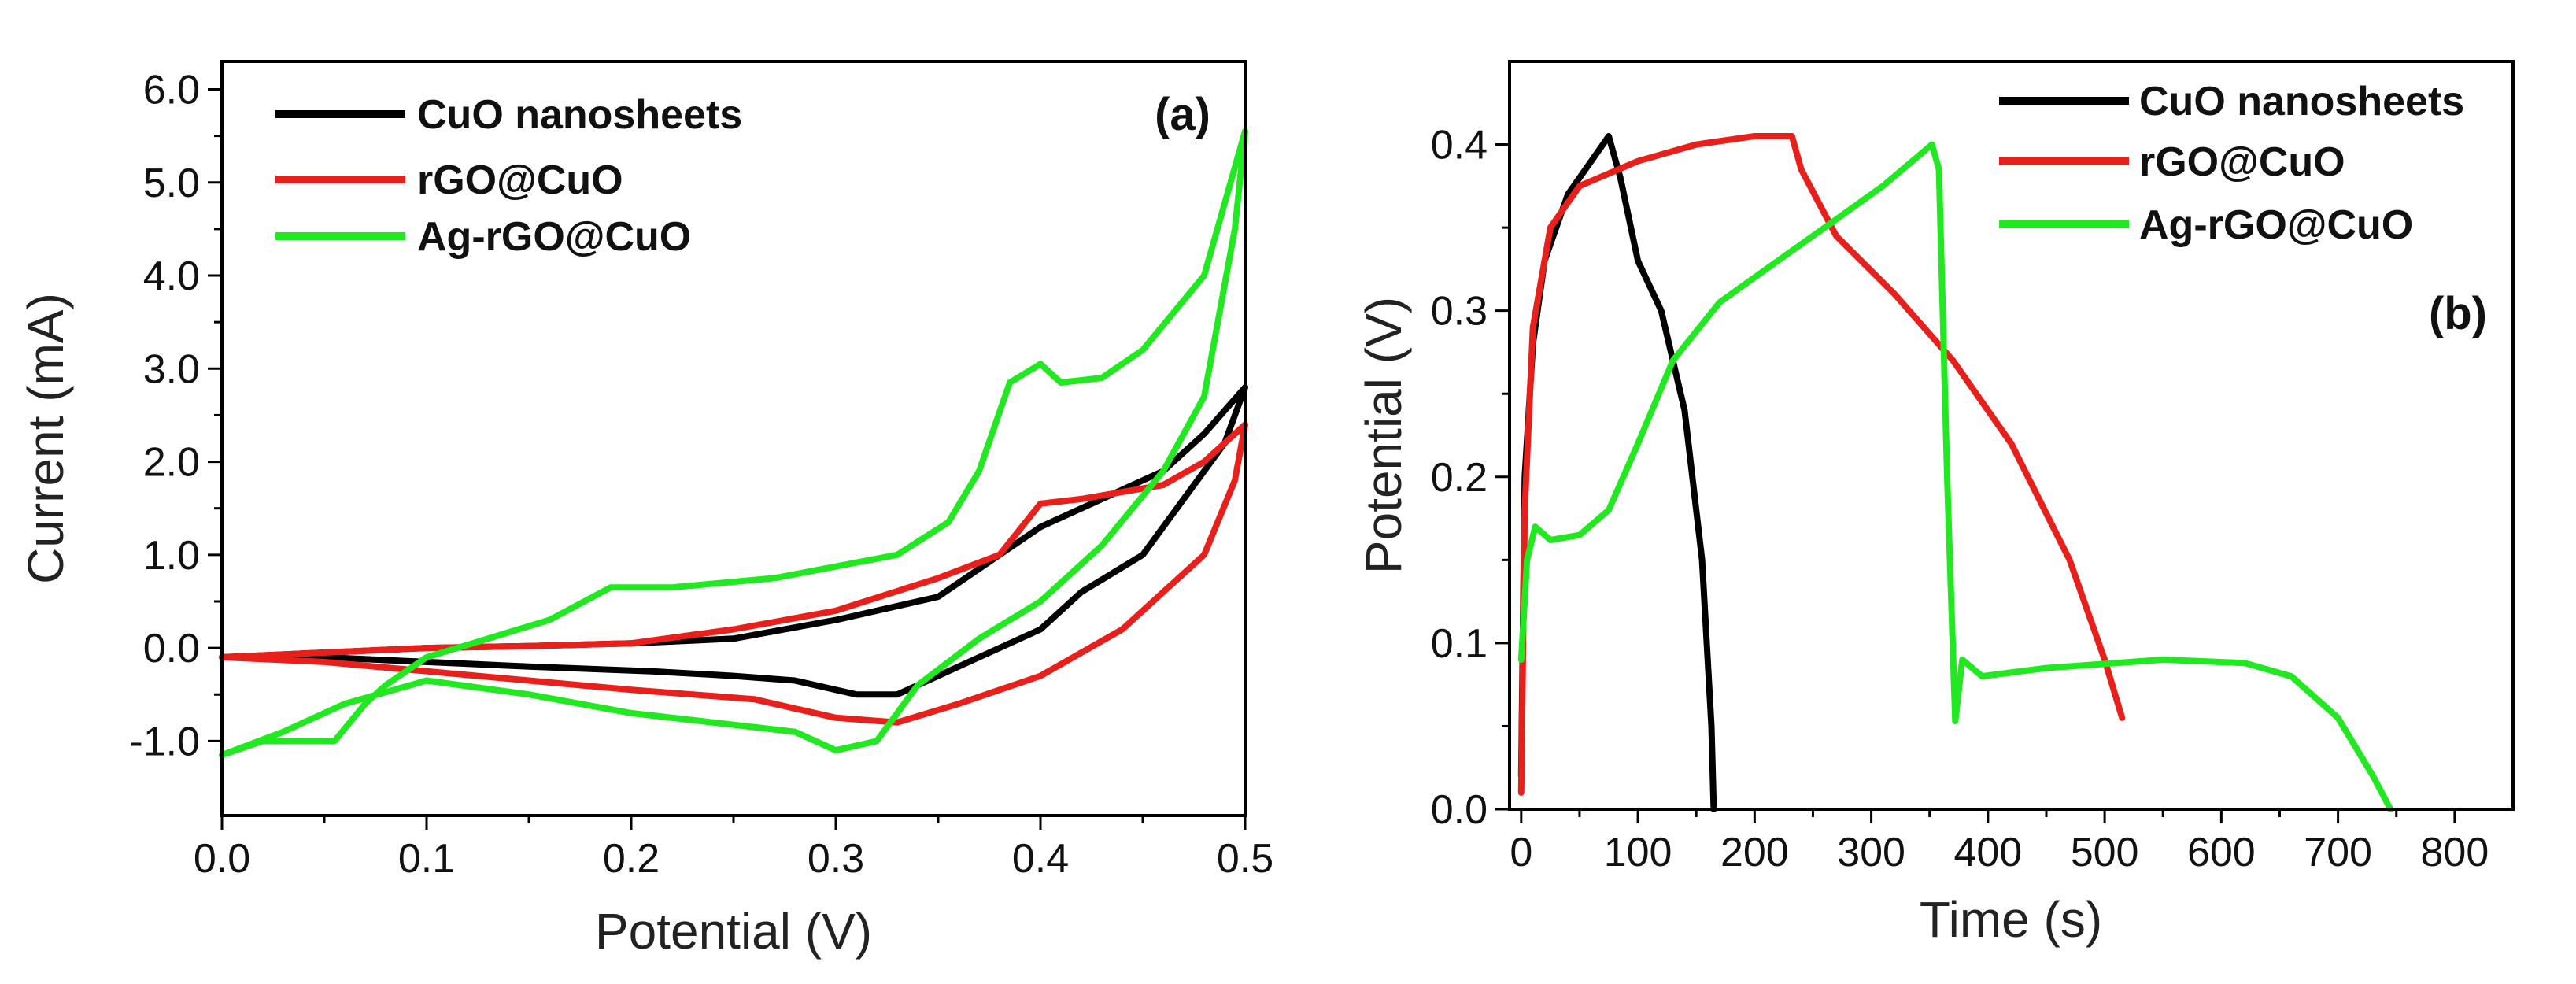  Describe the element at coordinates (164, 741) in the screenshot. I see `cv-y-tick-label: -1.0` at that location.